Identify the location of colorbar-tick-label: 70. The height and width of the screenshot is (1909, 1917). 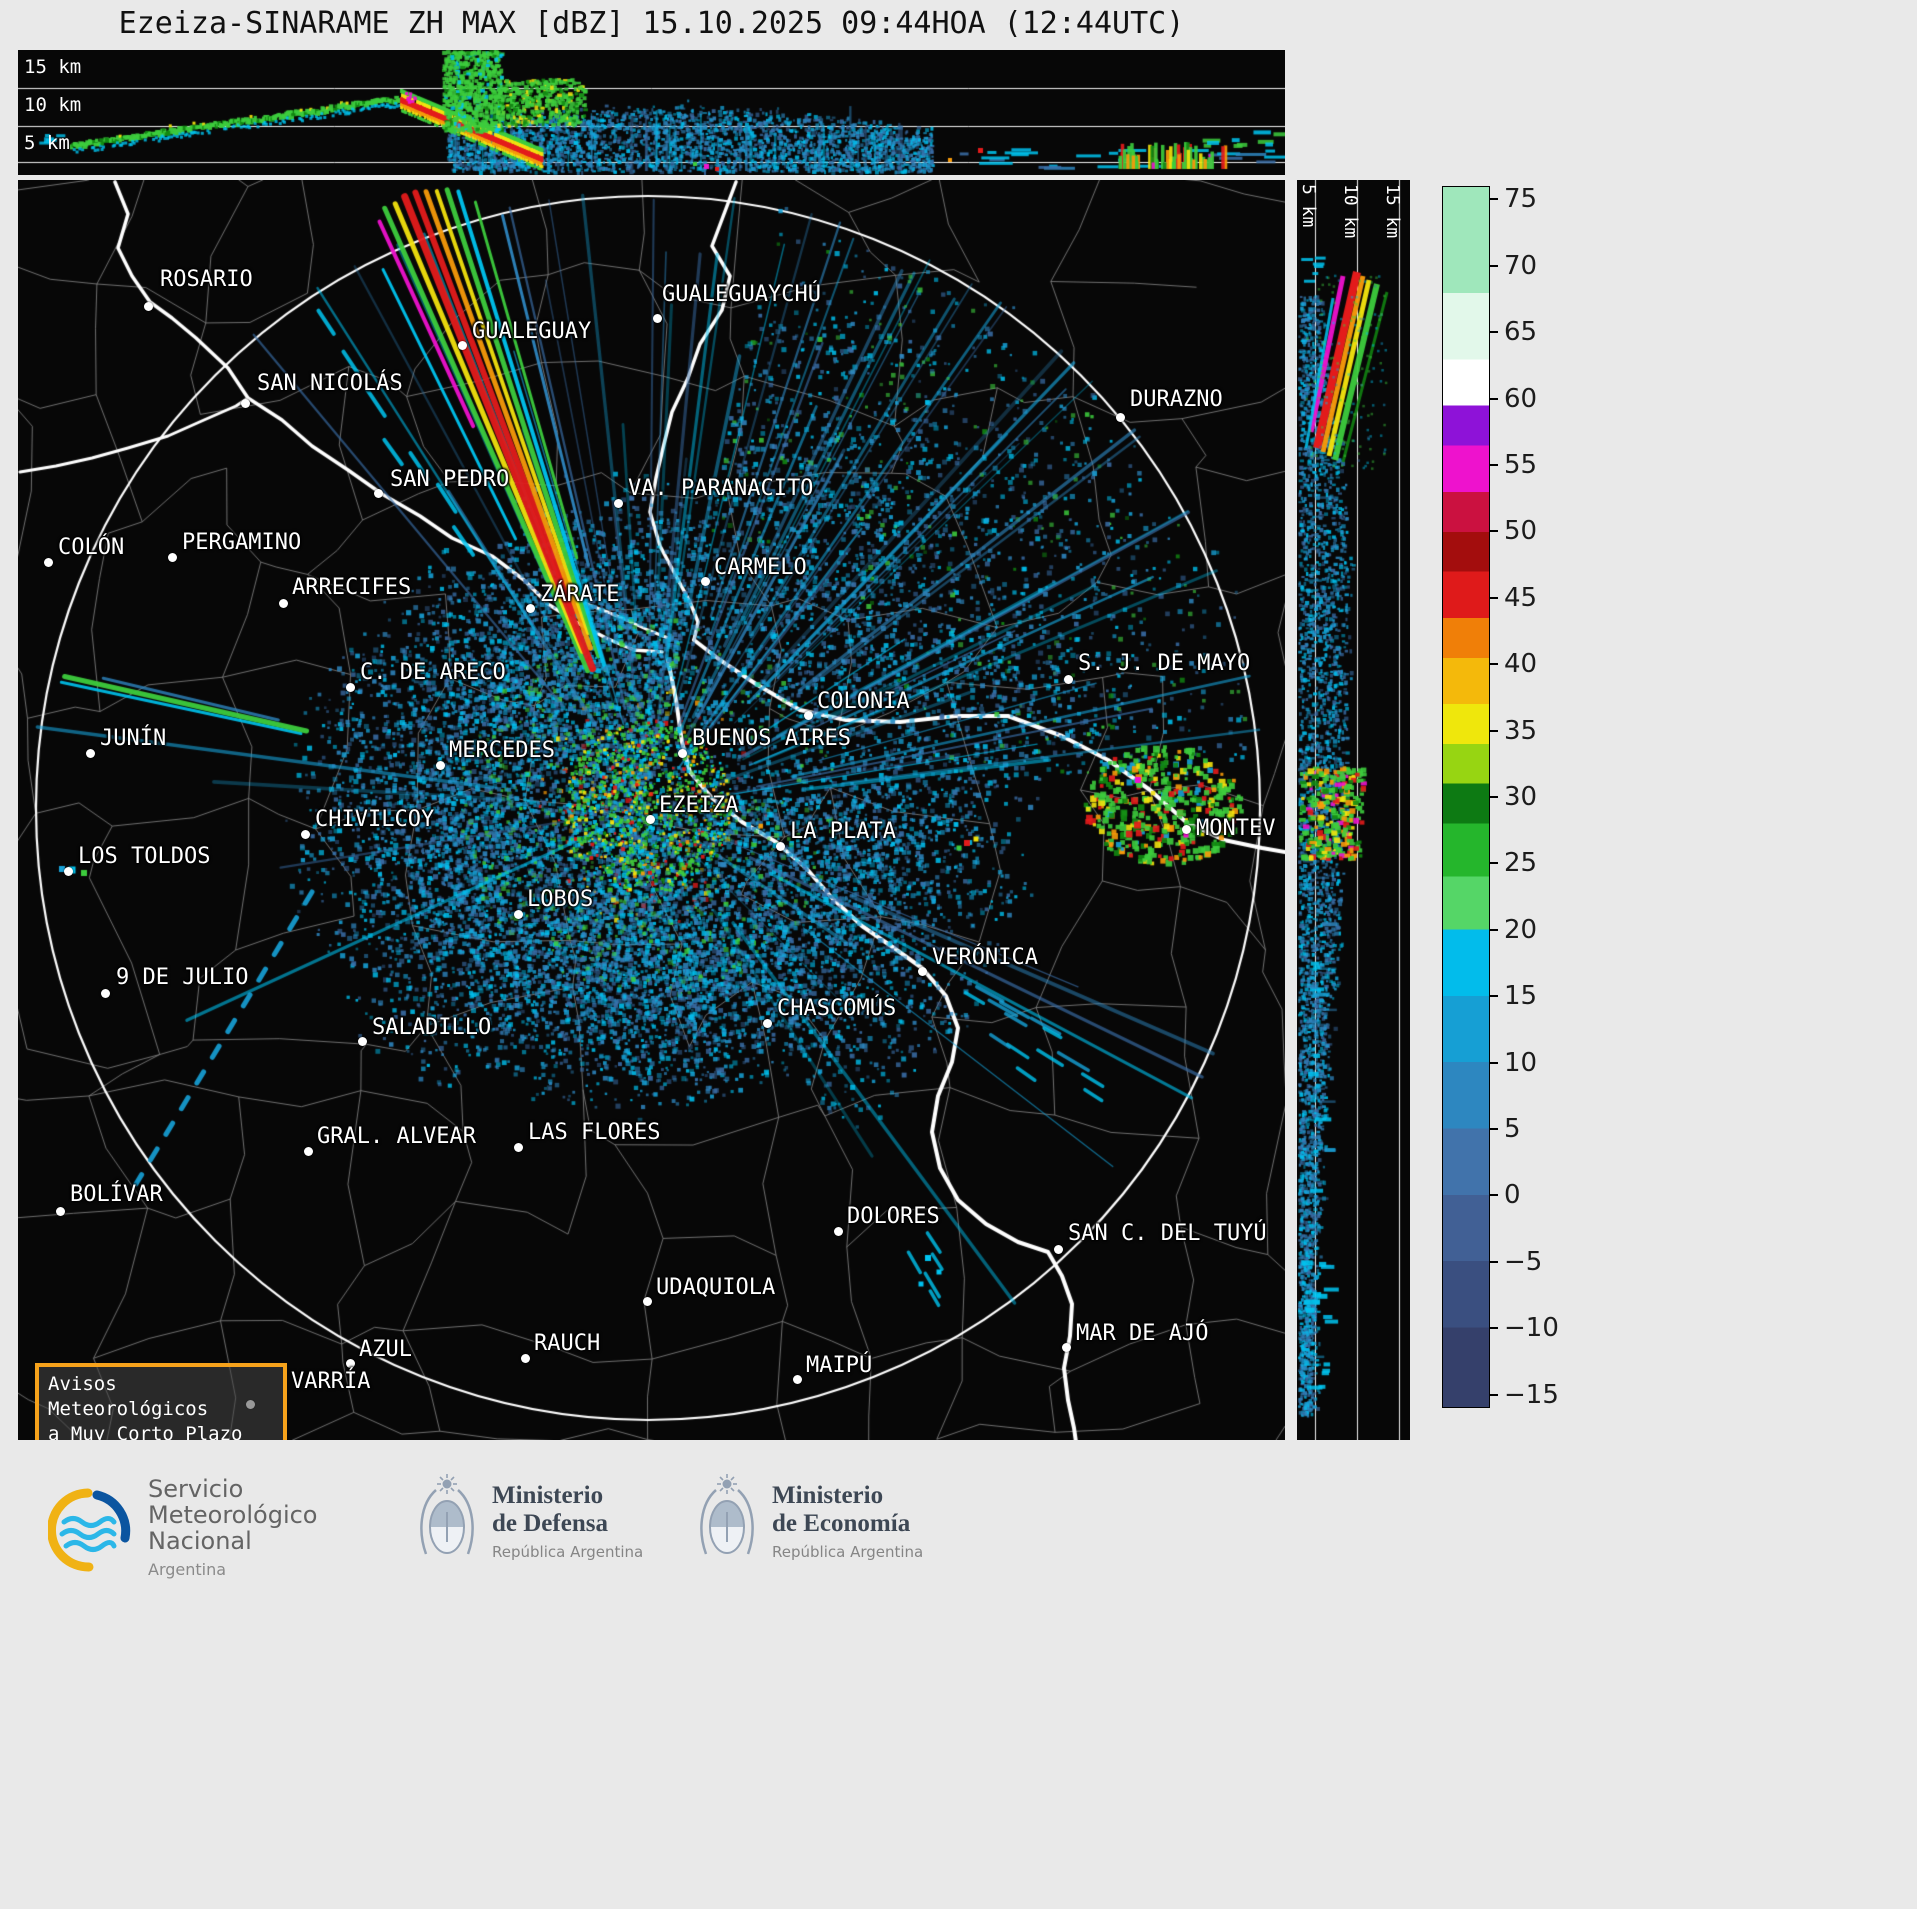
(1521, 265).